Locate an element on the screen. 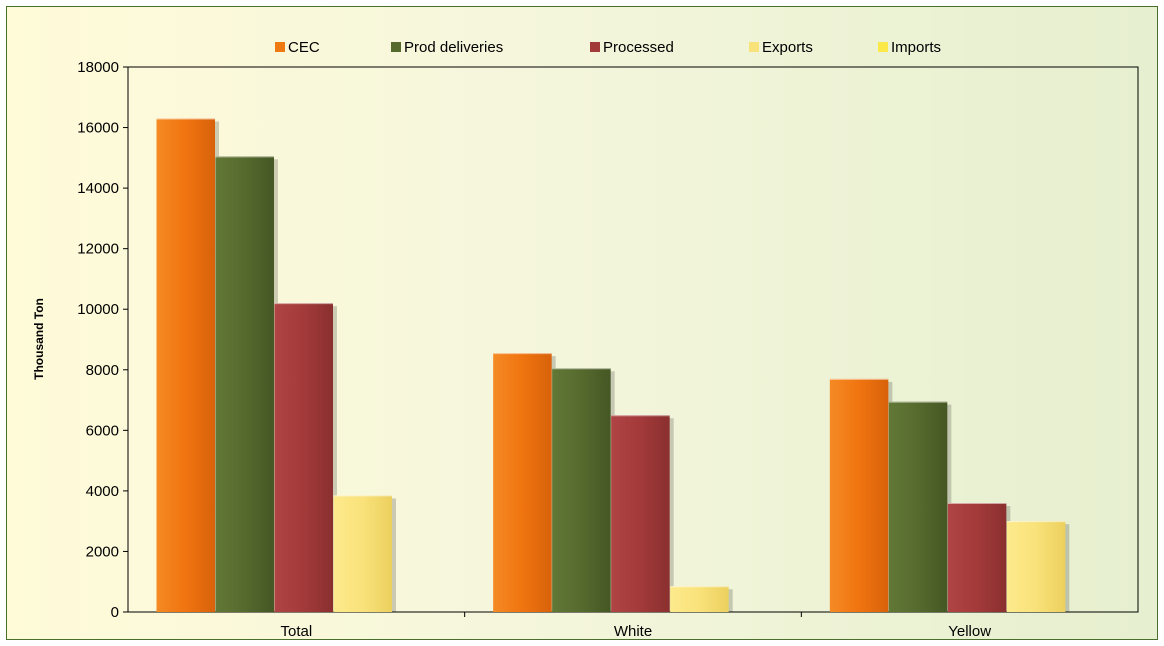 Image resolution: width=1164 pixels, height=646 pixels. bar-processed-yellow is located at coordinates (977, 557).